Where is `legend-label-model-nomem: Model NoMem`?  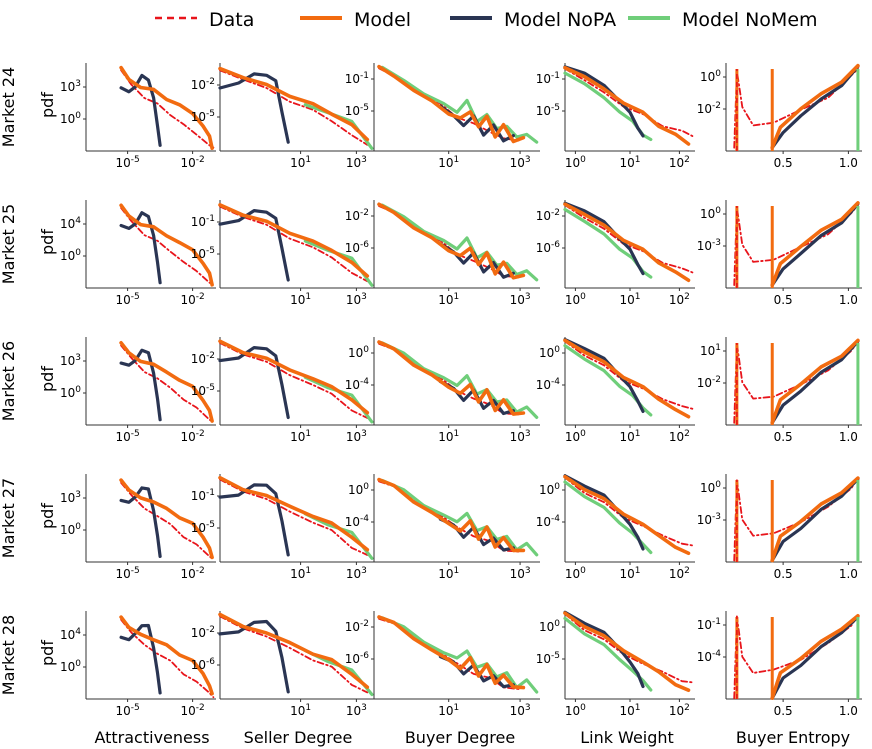 legend-label-model-nomem: Model NoMem is located at coordinates (750, 20).